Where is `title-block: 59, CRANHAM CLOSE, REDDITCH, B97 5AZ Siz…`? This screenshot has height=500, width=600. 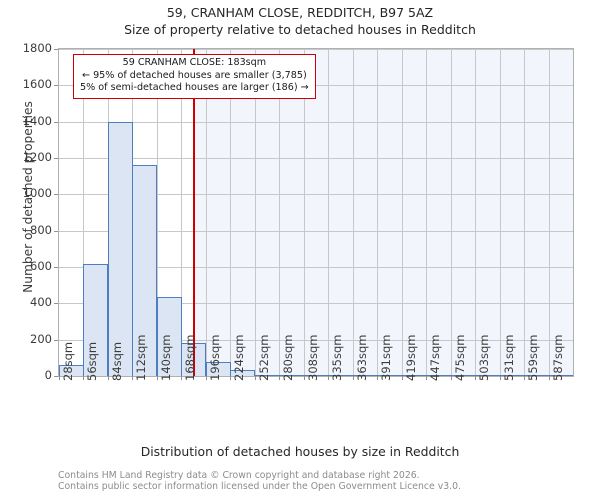 title-block: 59, CRANHAM CLOSE, REDDITCH, B97 5AZ Siz… is located at coordinates (300, 21).